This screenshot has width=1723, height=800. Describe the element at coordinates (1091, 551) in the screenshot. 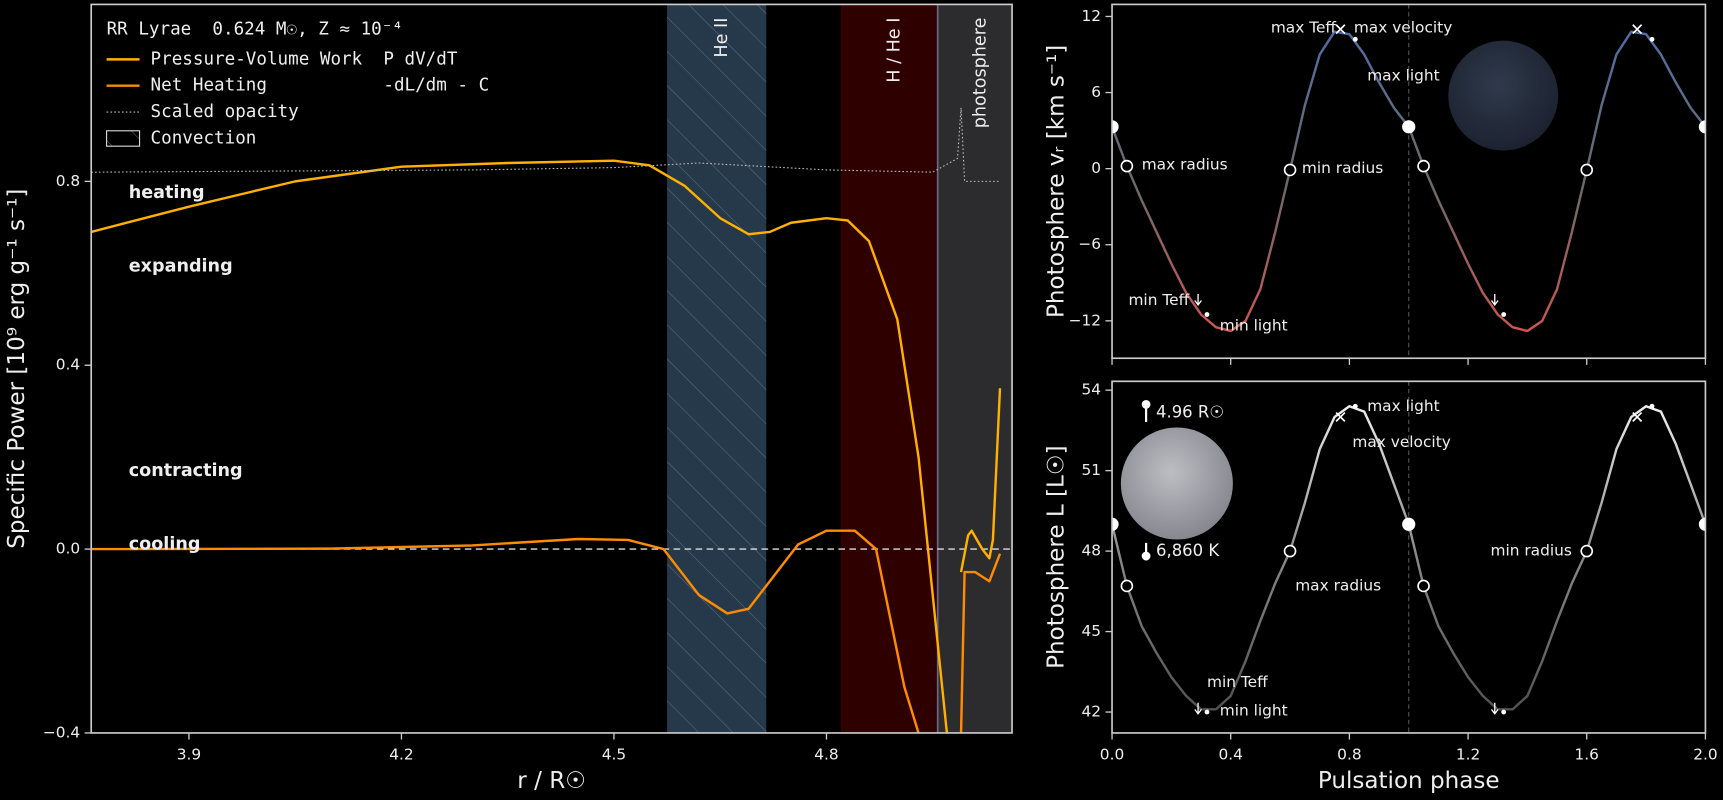

I see `y-tick-label: 48` at that location.